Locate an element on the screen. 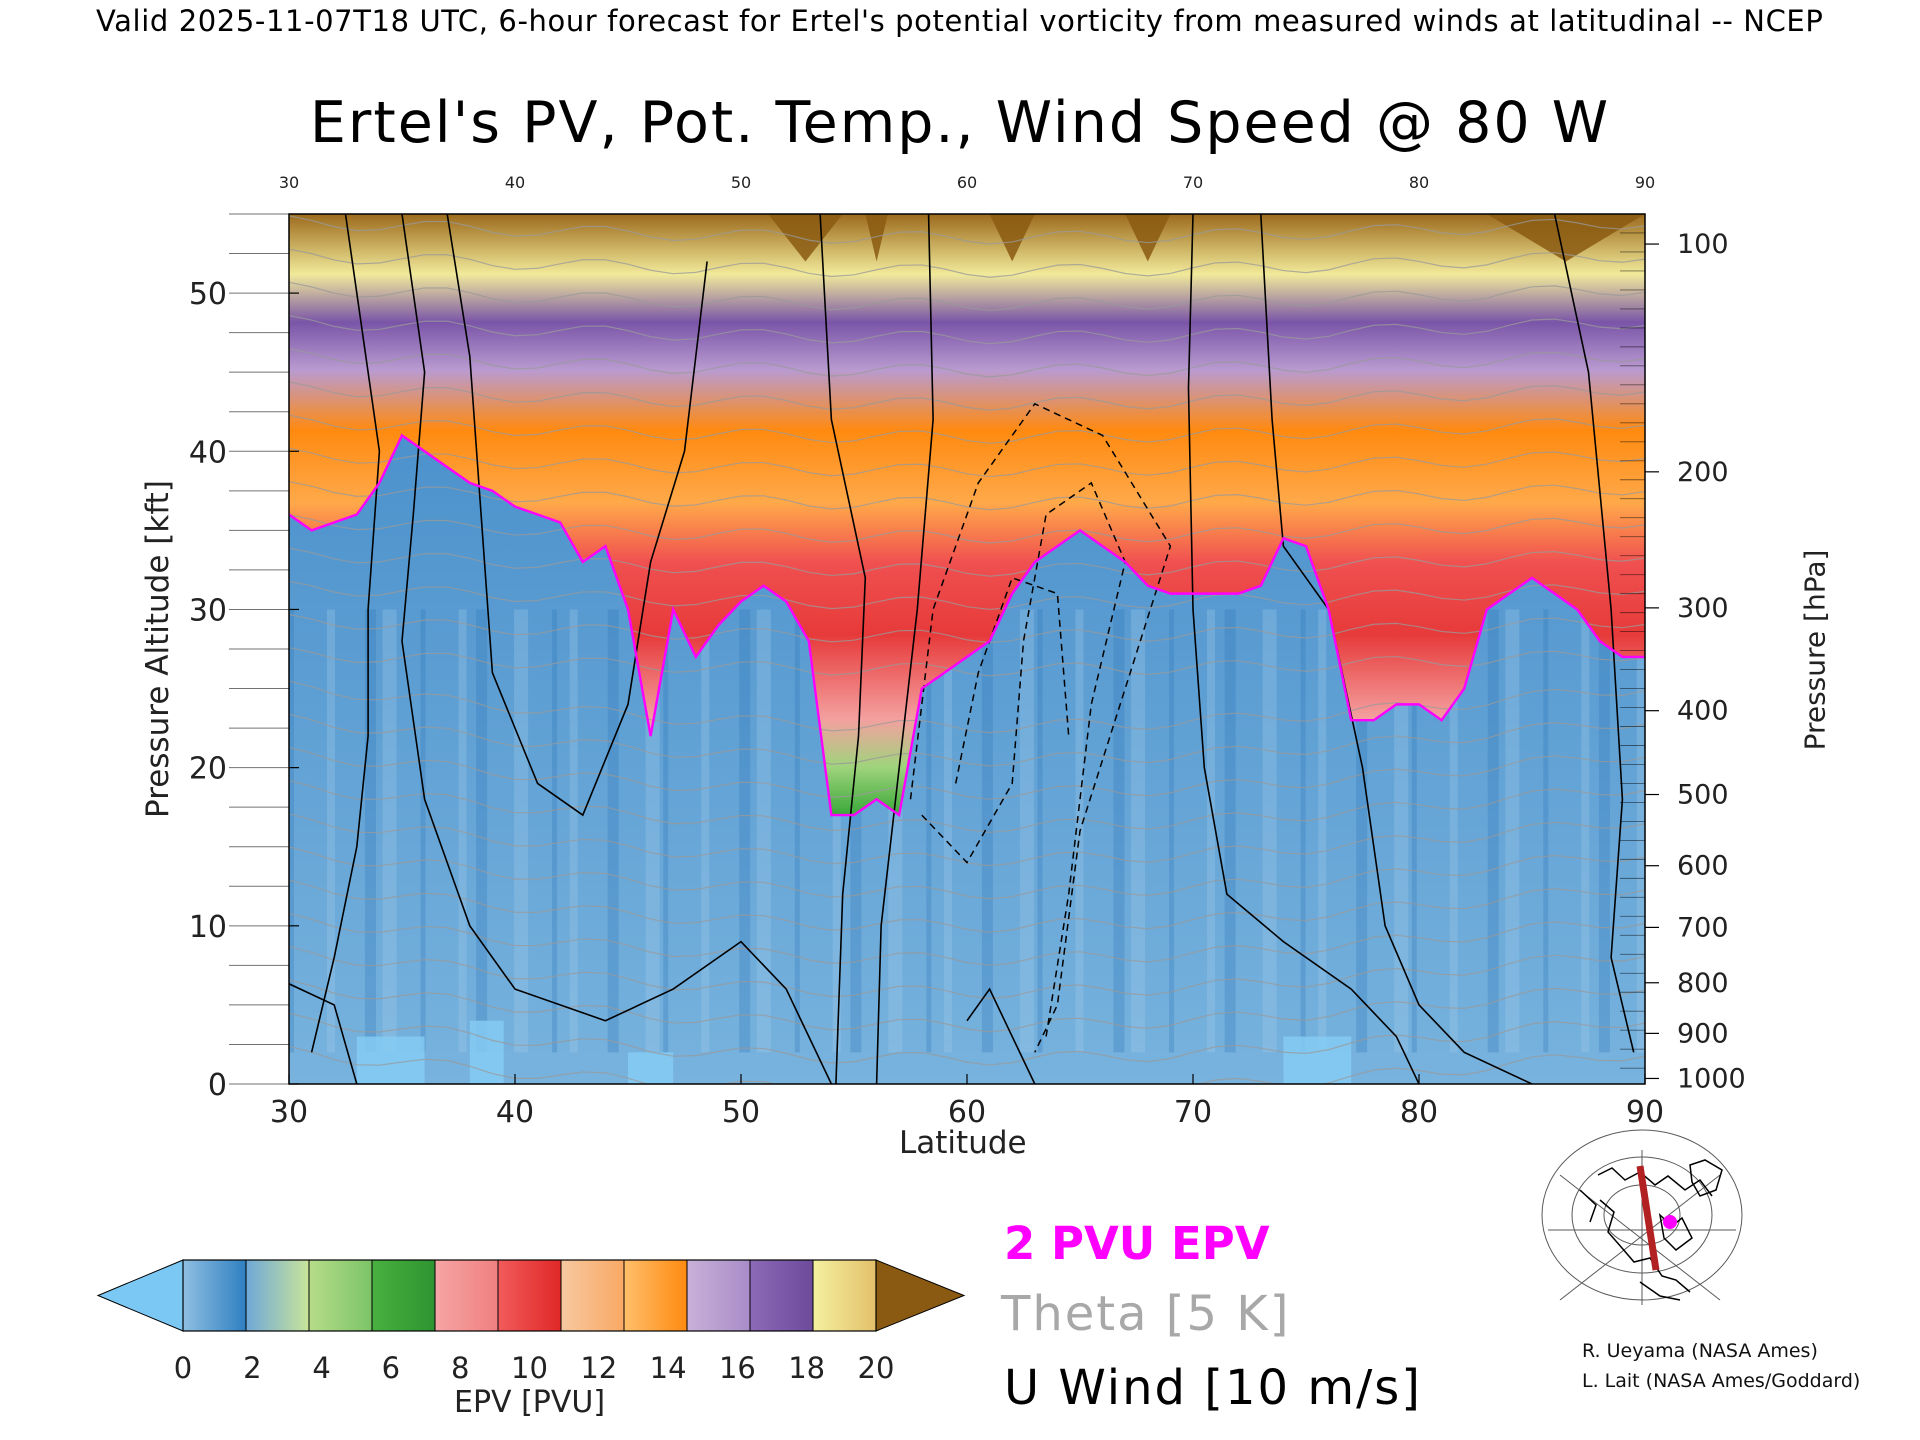  x-tick-label: 50 is located at coordinates (741, 1112).